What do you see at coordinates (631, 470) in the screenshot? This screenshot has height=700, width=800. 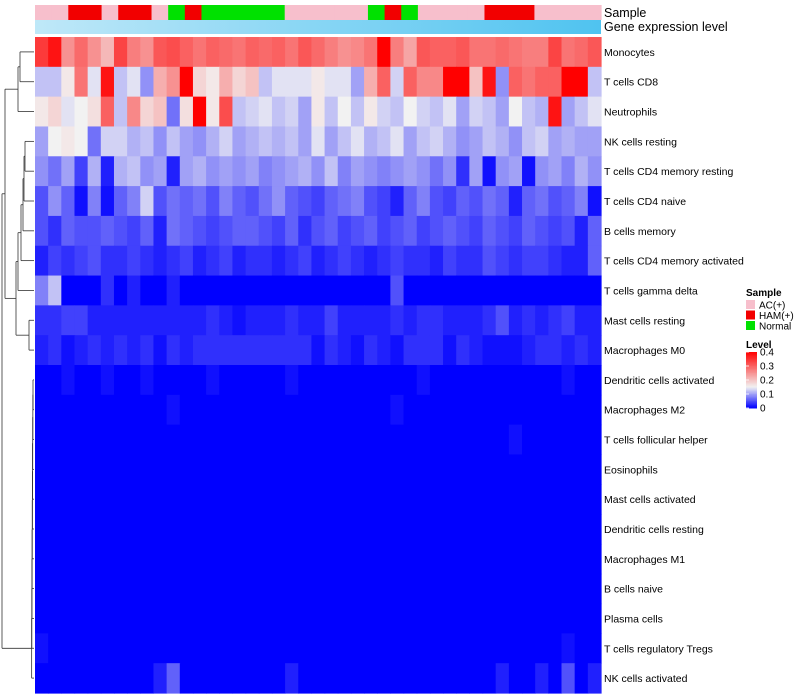 I see `row-label: Eosinophils` at bounding box center [631, 470].